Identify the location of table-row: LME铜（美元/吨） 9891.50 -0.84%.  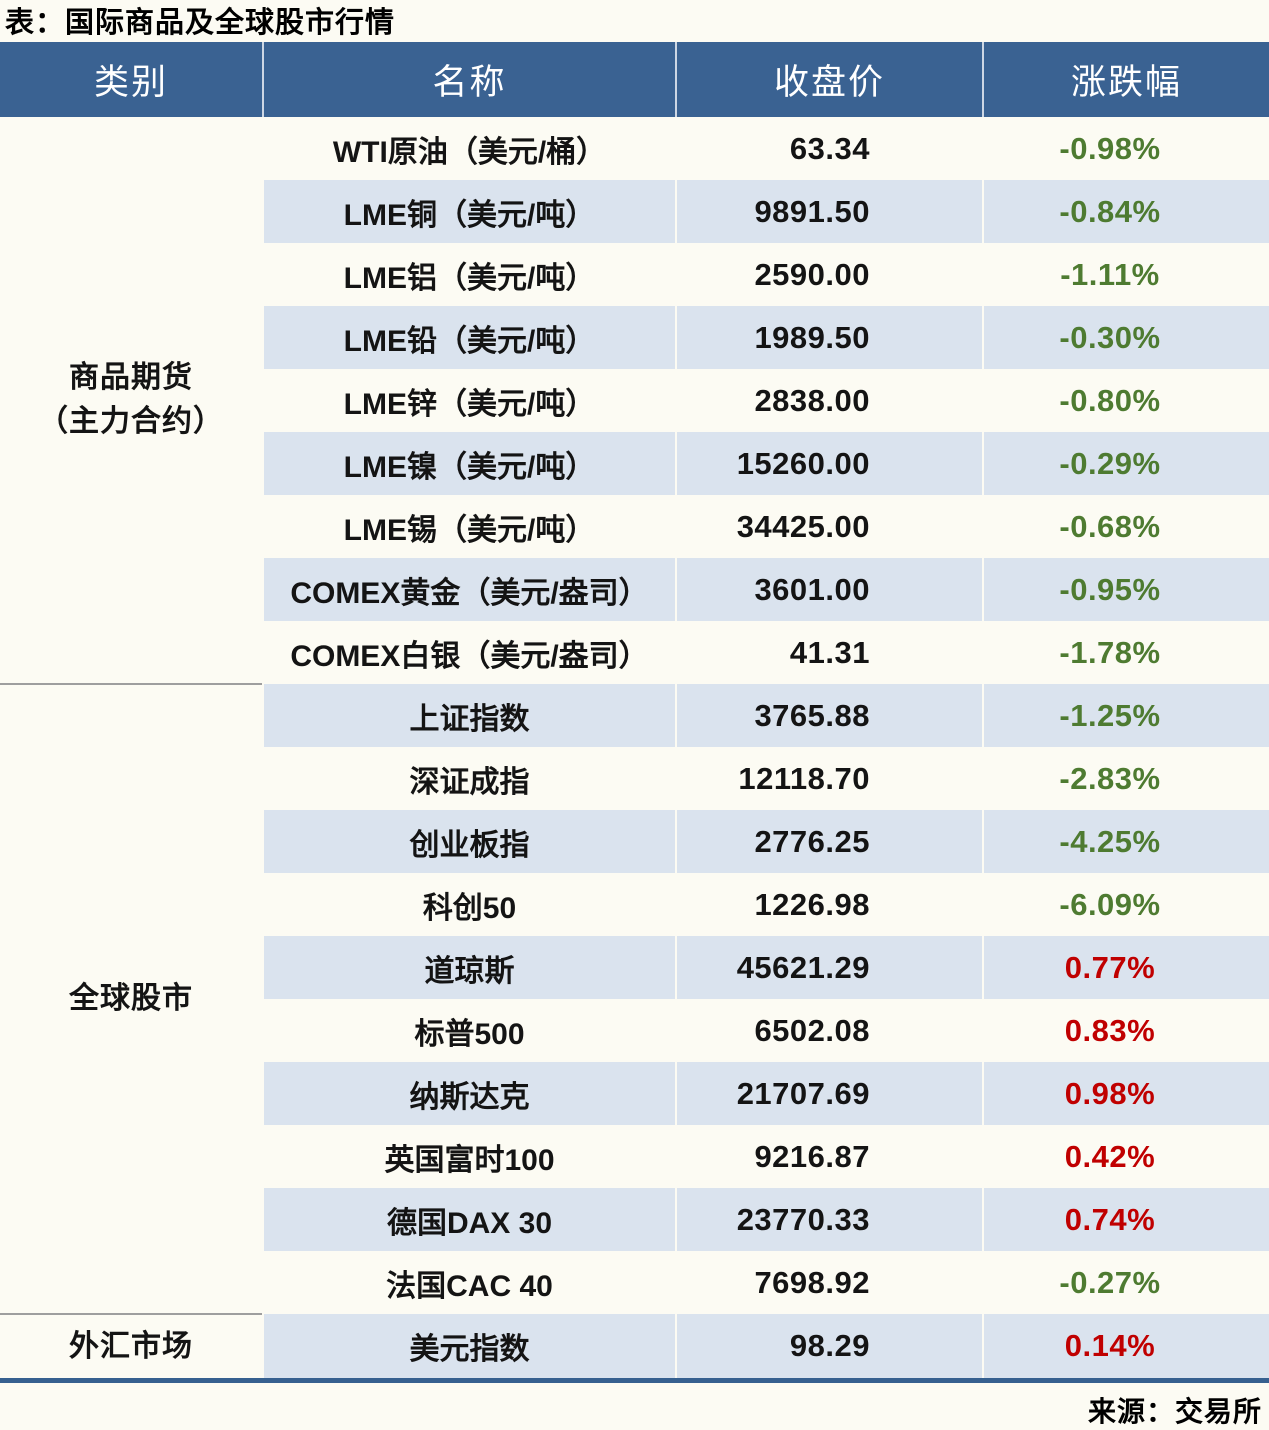
(634, 211).